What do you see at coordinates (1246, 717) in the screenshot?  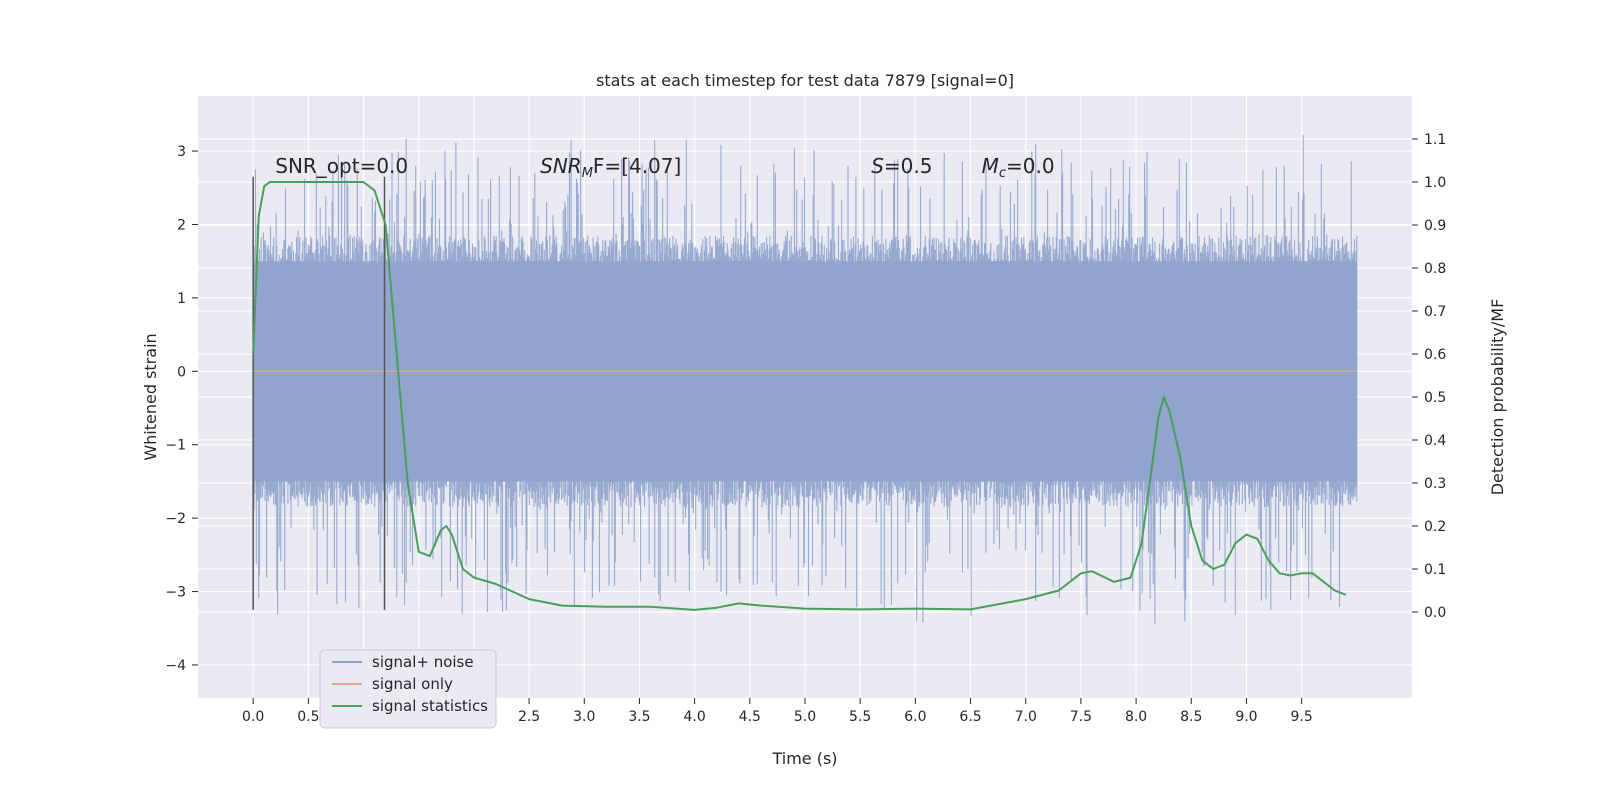 I see `x-tick-label: 9.0` at bounding box center [1246, 717].